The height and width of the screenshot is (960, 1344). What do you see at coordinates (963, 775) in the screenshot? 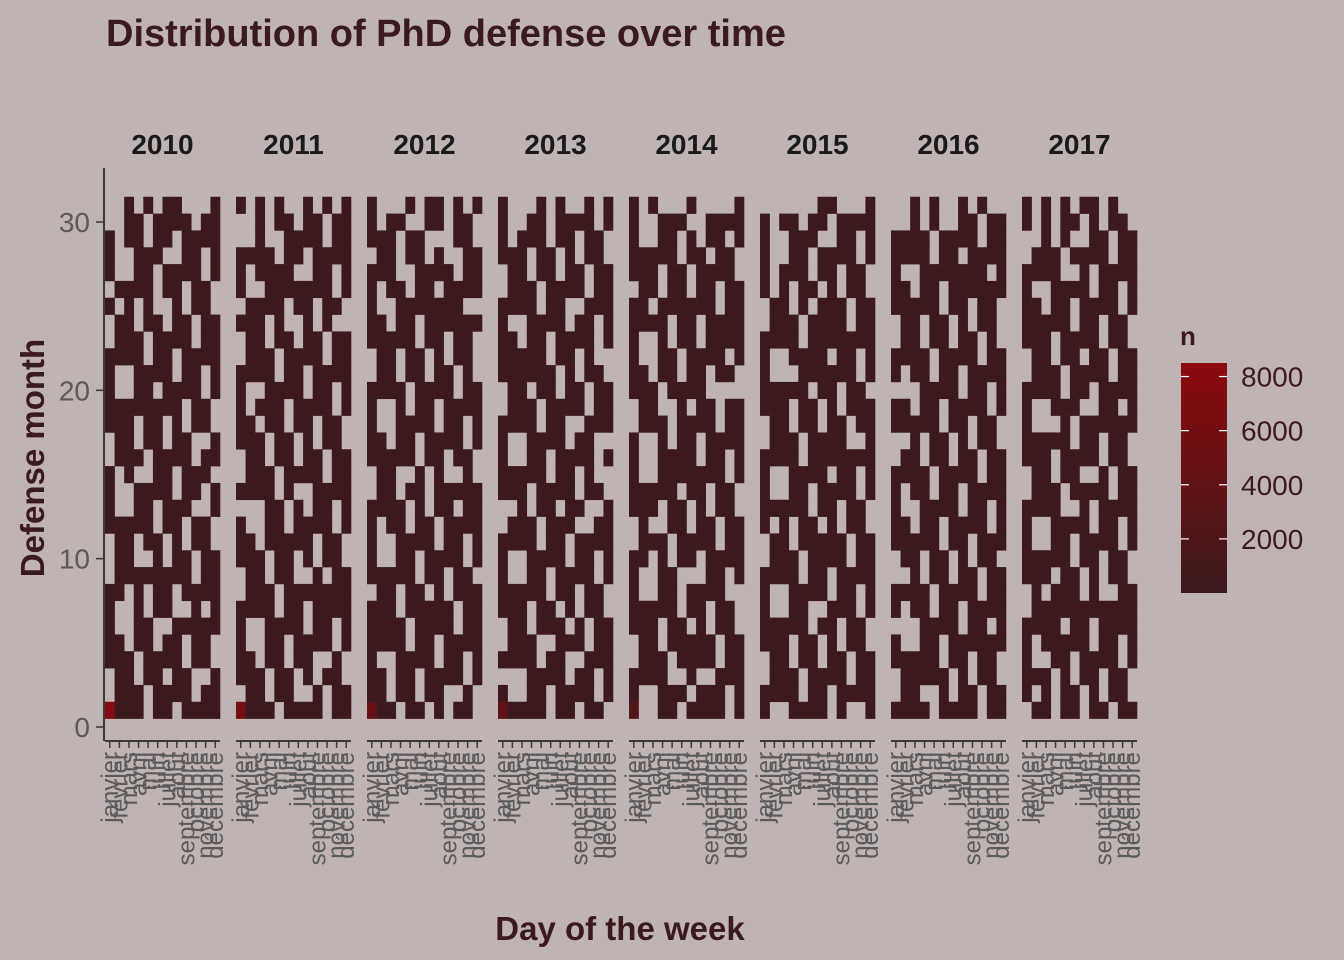
I see `x-tick-label: août` at bounding box center [963, 775].